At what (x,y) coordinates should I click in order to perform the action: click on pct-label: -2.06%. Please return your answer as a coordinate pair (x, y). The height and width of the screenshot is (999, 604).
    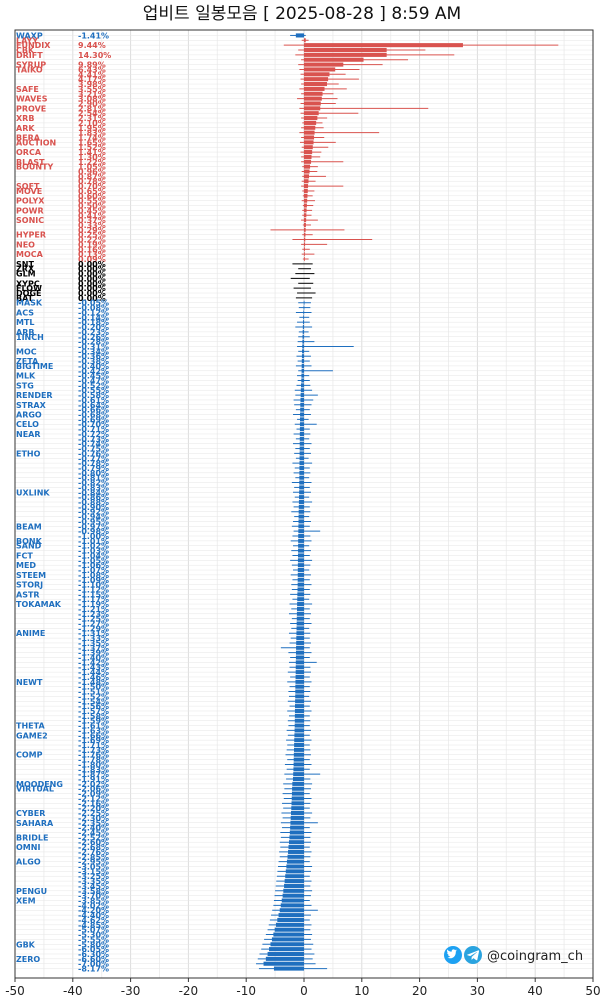
    Looking at the image, I should click on (93, 789).